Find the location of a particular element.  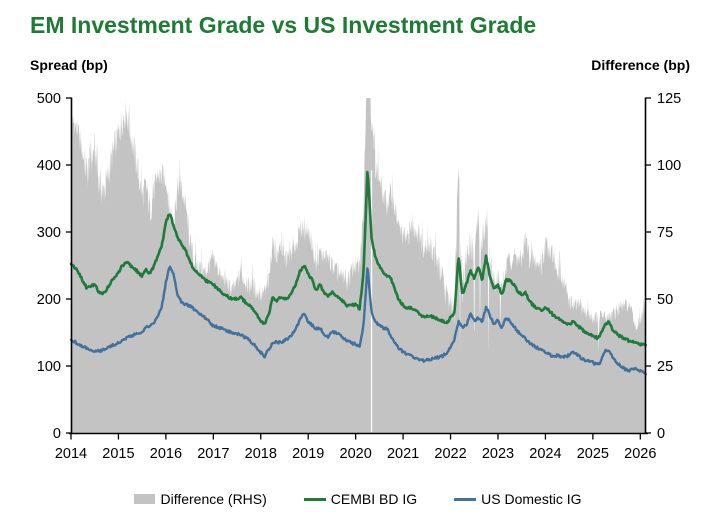

x-axis-tick-label: 2023 is located at coordinates (498, 454).